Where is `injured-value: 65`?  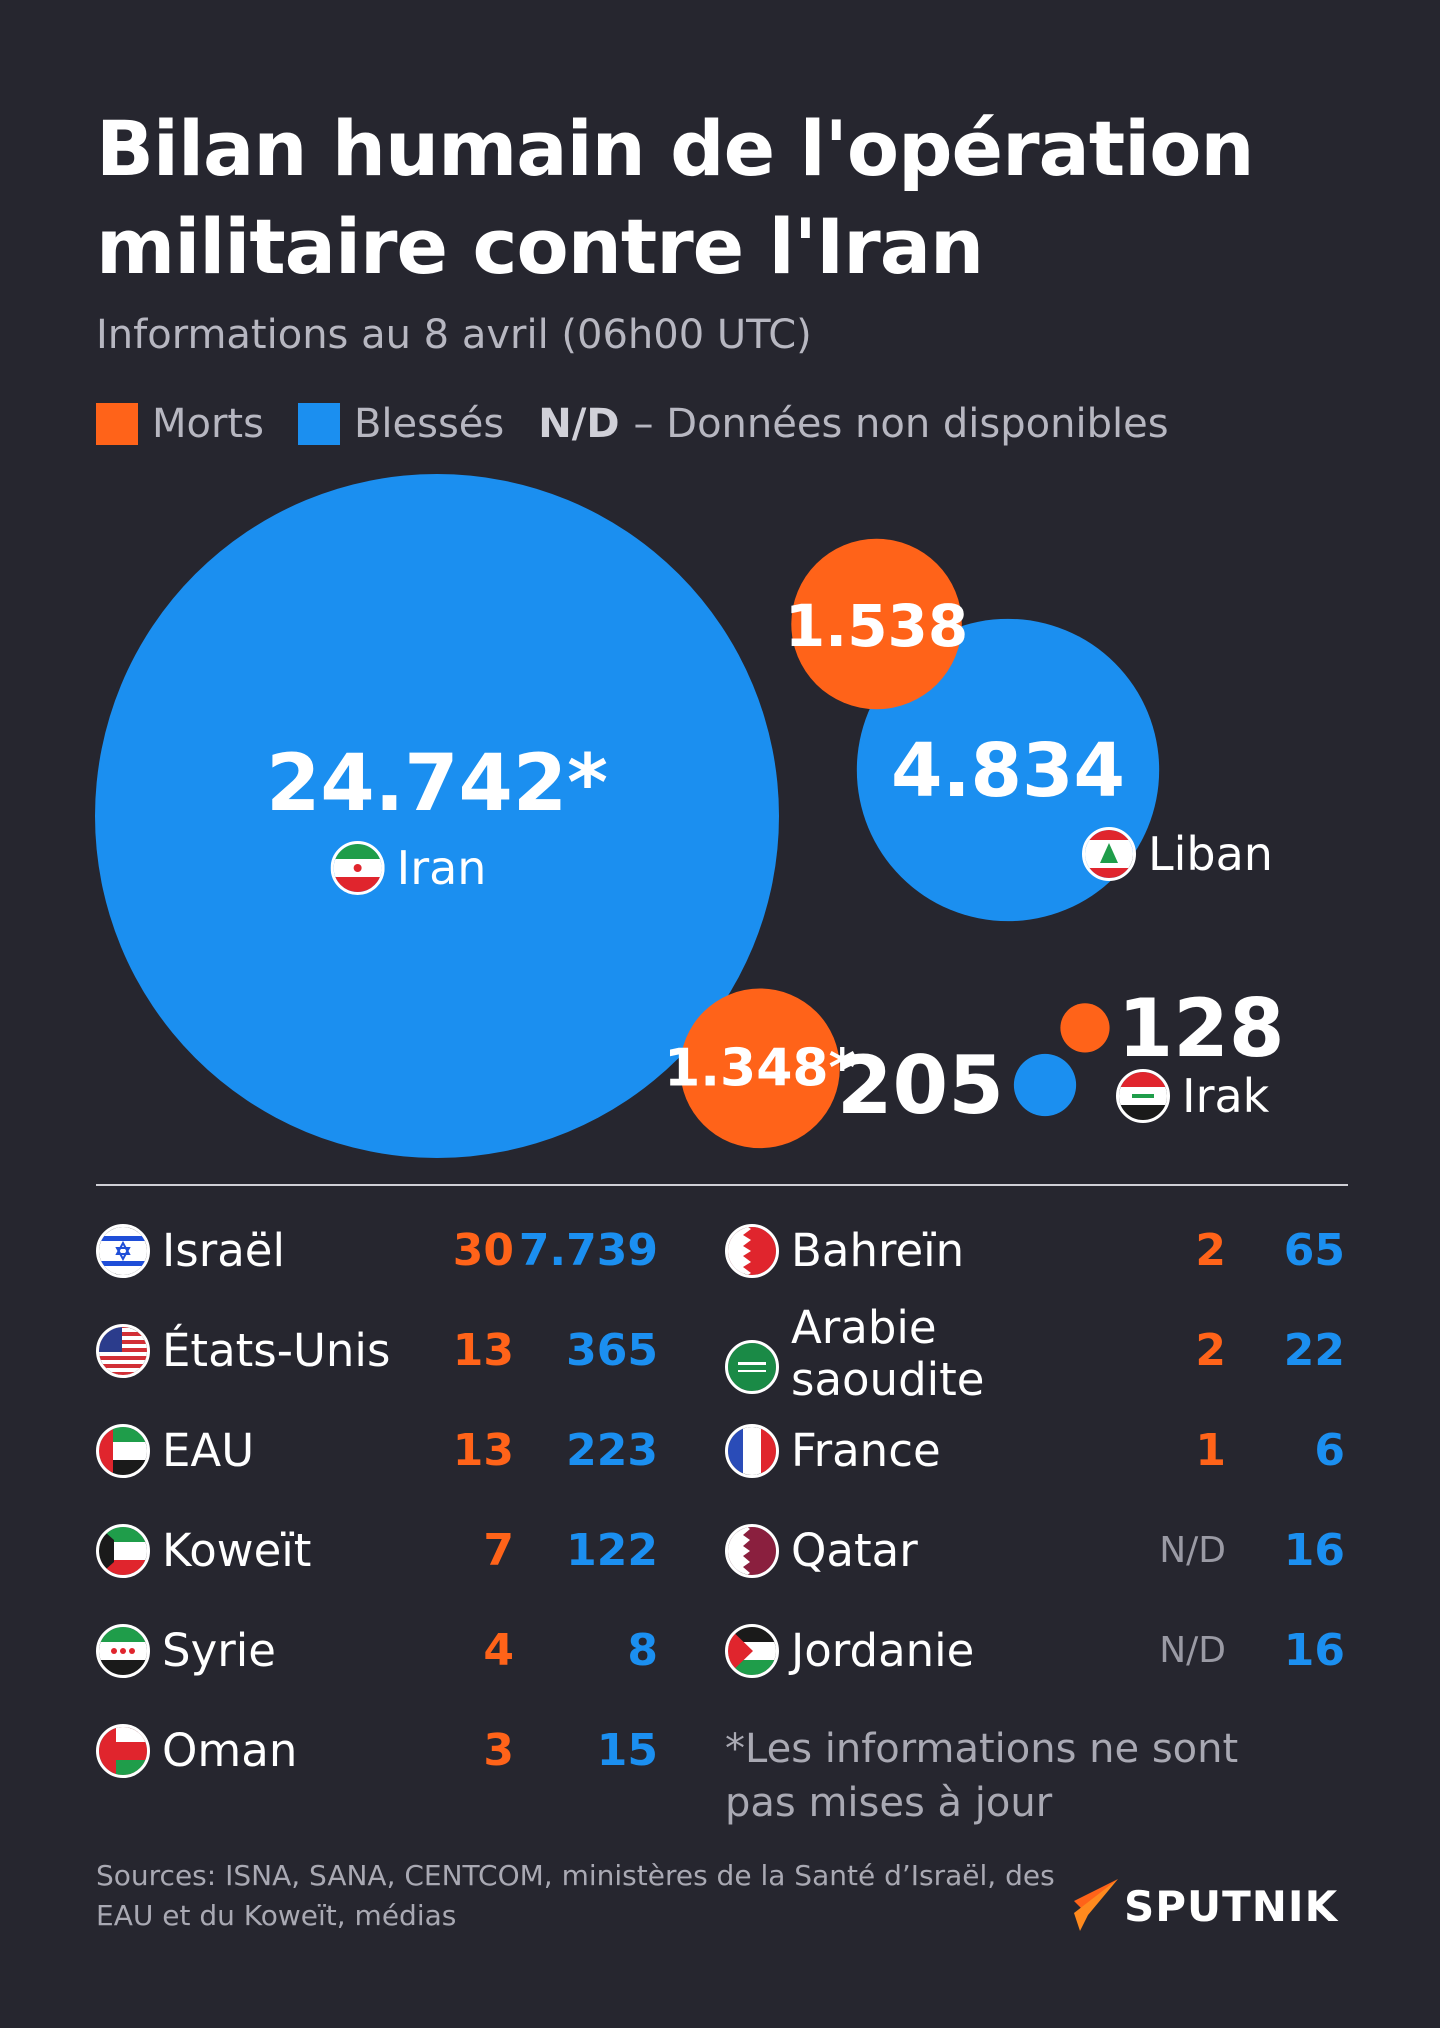 injured-value: 65 is located at coordinates (1314, 1250).